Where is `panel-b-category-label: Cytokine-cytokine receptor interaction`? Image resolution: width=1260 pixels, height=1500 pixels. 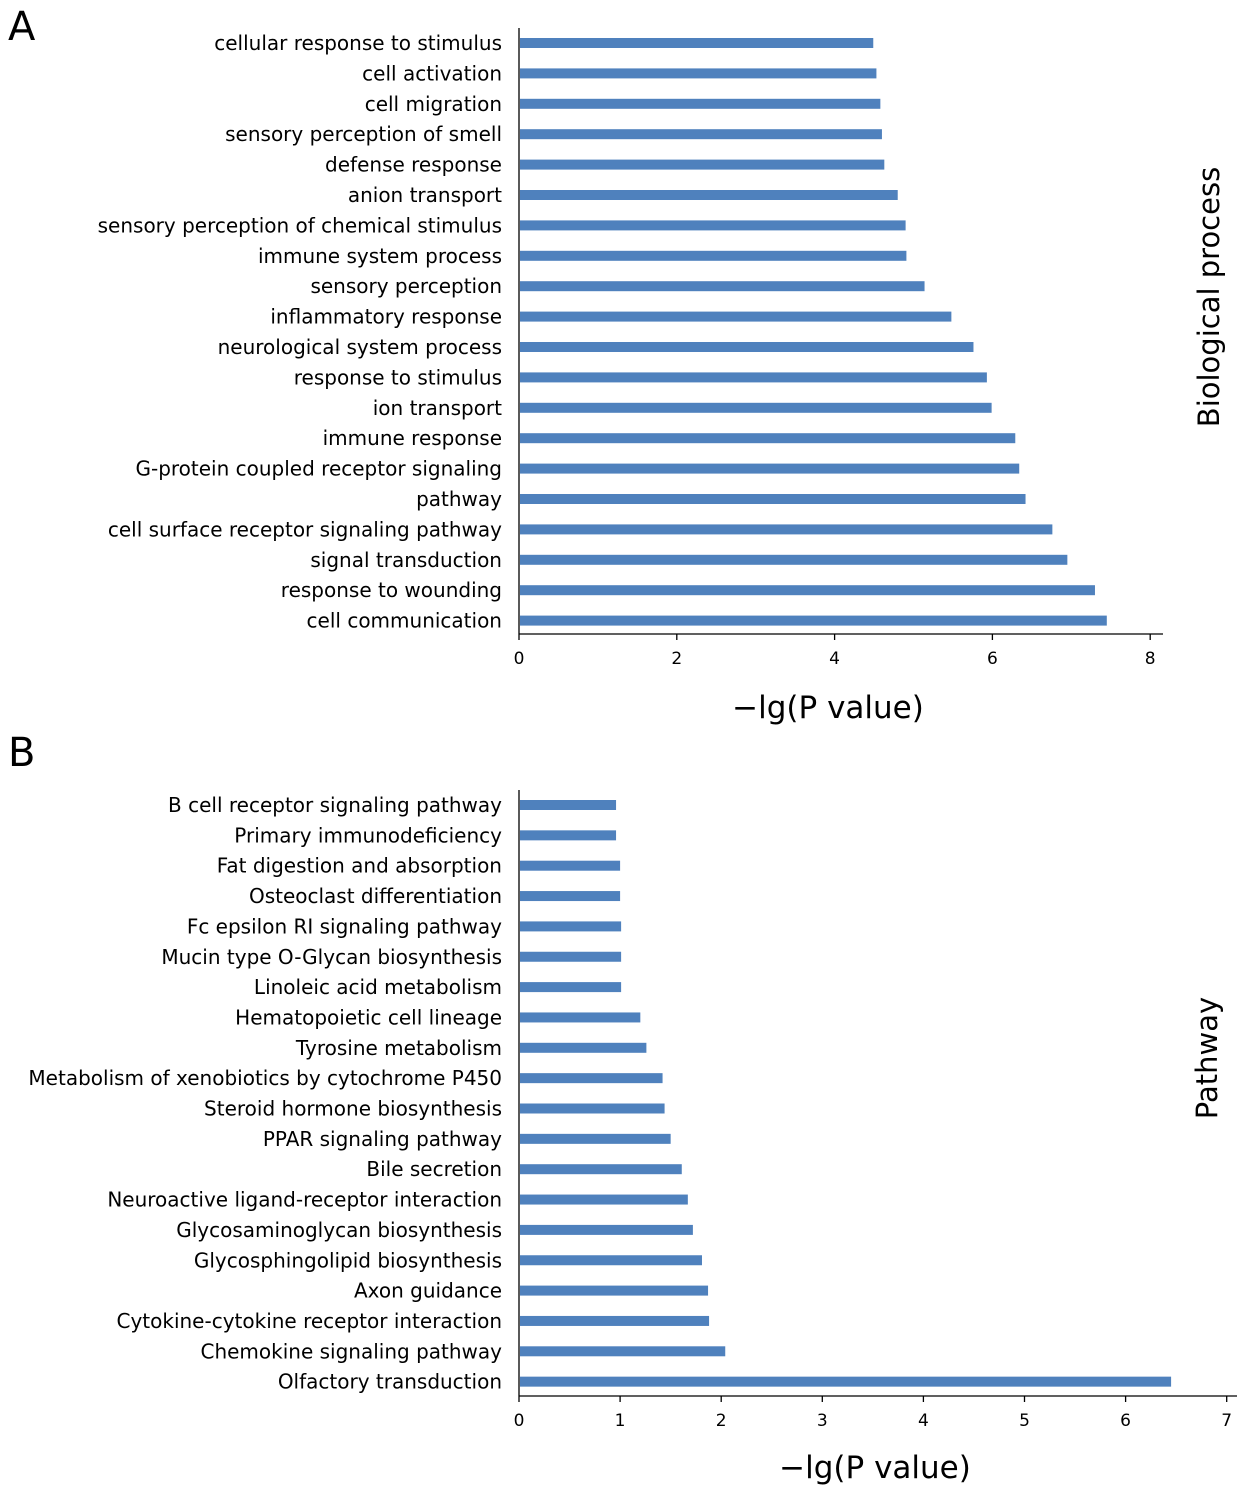 panel-b-category-label: Cytokine-cytokine receptor interaction is located at coordinates (309, 1321).